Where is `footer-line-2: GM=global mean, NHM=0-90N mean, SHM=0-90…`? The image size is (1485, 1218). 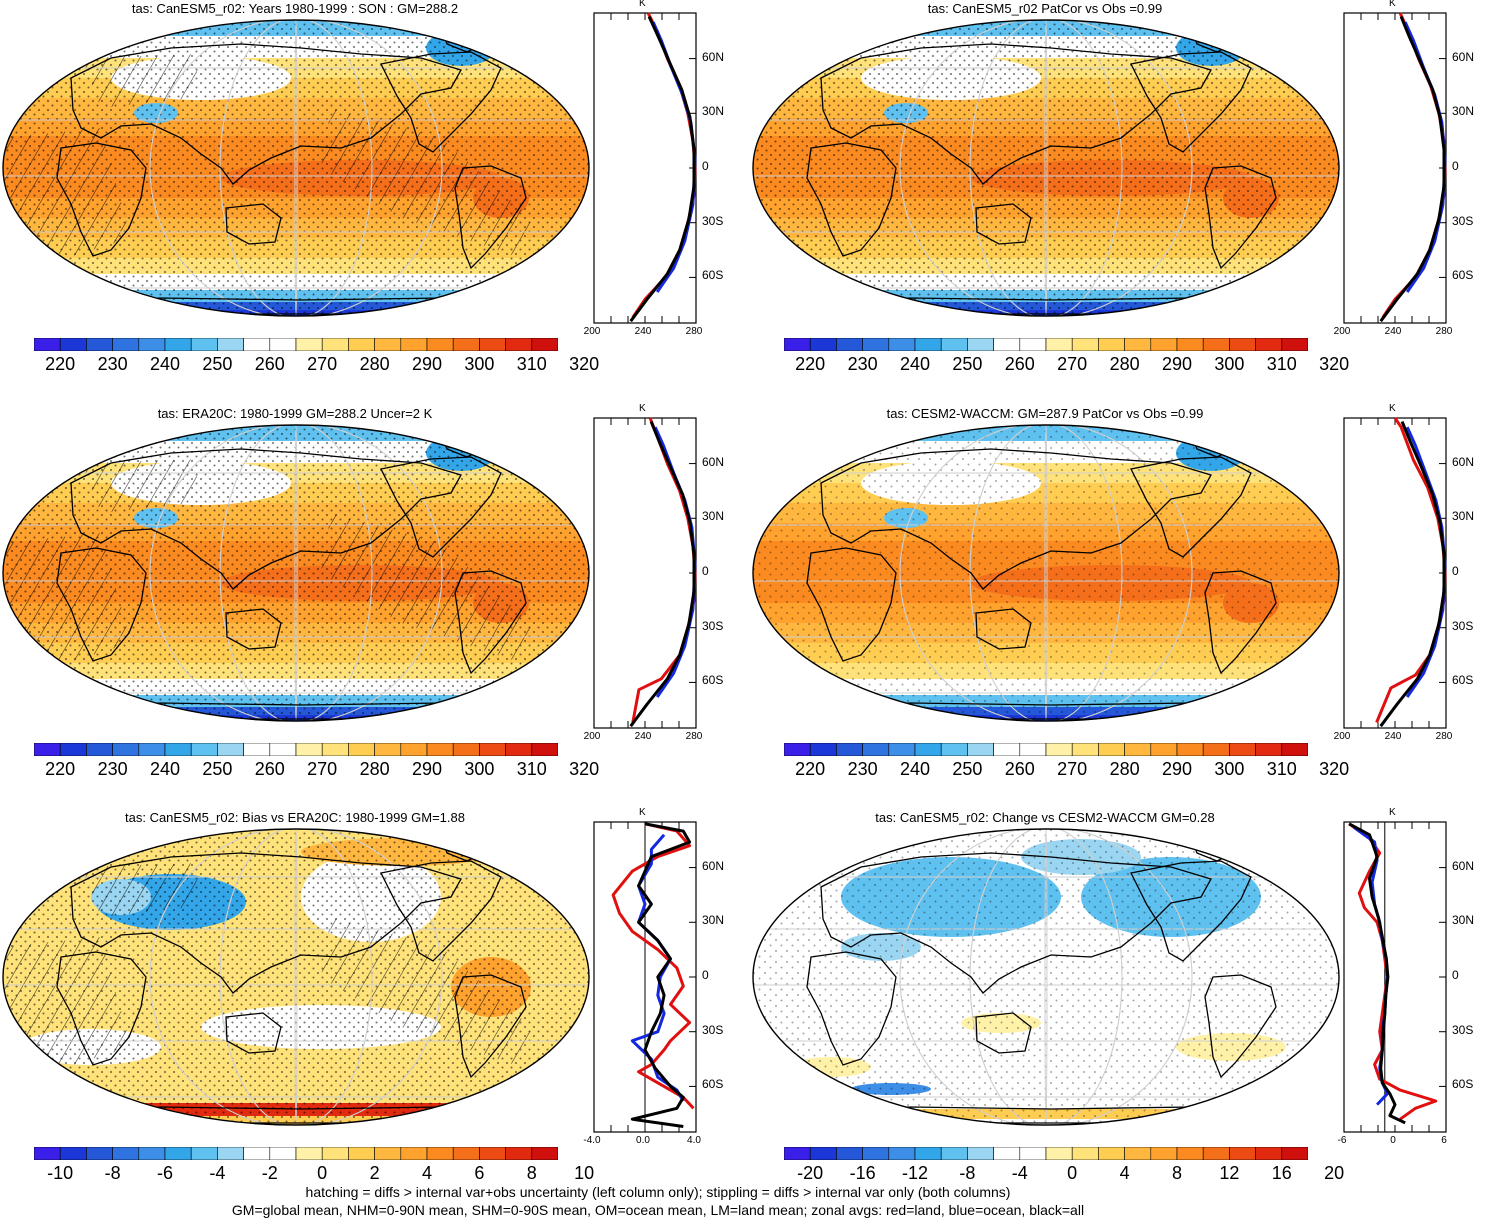
footer-line-2: GM=global mean, NHM=0-90N mean, SHM=0-90… is located at coordinates (658, 1210).